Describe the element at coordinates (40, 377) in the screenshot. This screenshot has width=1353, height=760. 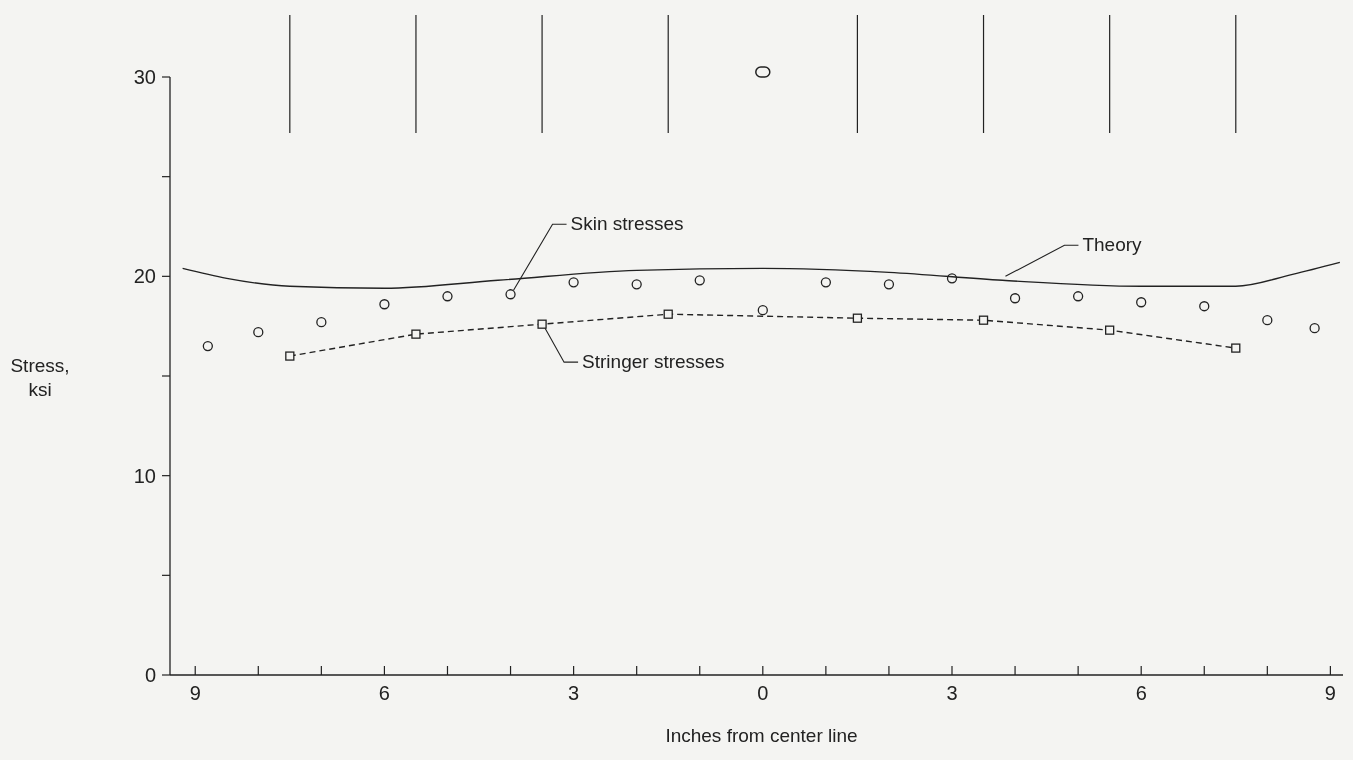
I see `y-axis-title: Stress, ksi` at that location.